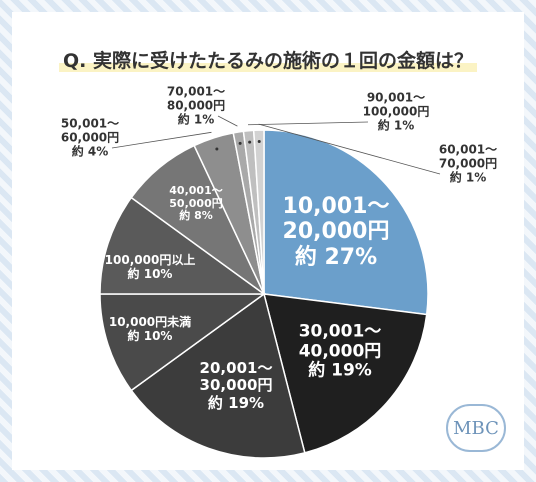  I want to click on category-label: 30,001～ 40,000円, so click(340, 341).